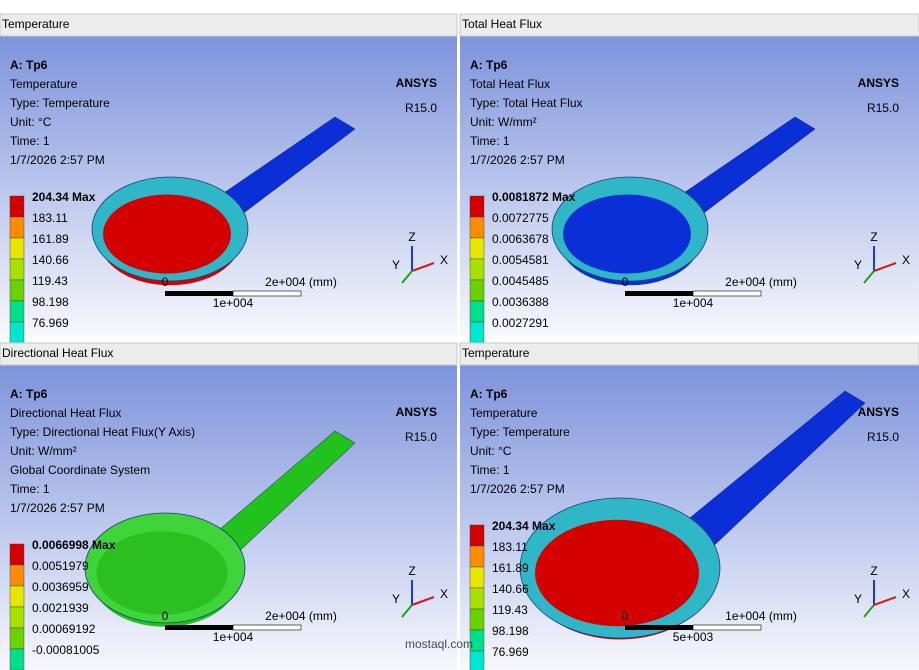 This screenshot has width=919, height=670. Describe the element at coordinates (50, 302) in the screenshot. I see `legend-label: 98.198` at that location.